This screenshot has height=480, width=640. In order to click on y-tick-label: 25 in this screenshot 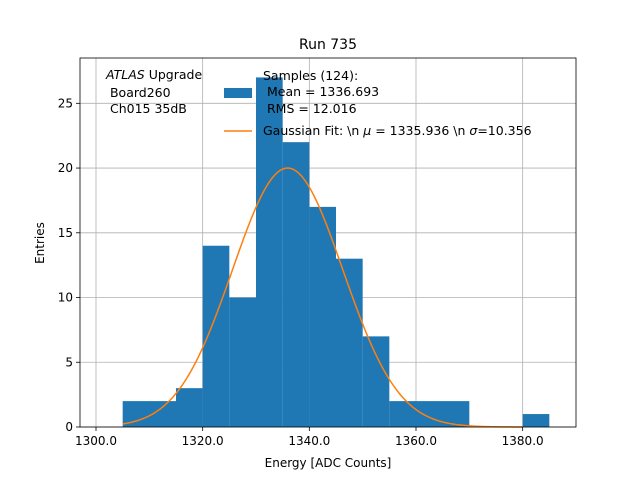, I will do `click(65, 103)`.